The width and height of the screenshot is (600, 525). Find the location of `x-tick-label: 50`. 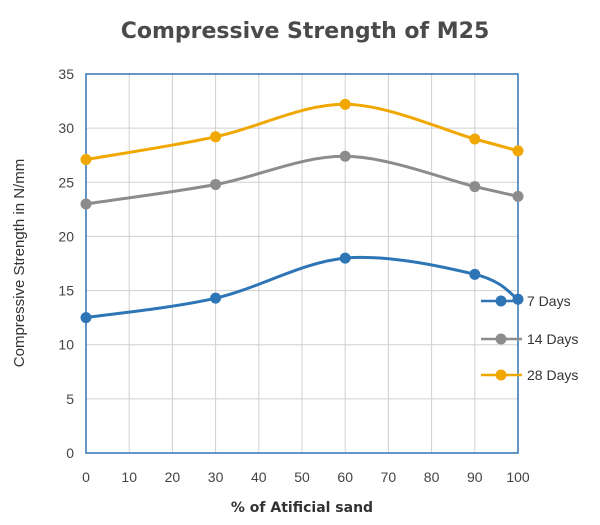

x-tick-label: 50 is located at coordinates (302, 477).